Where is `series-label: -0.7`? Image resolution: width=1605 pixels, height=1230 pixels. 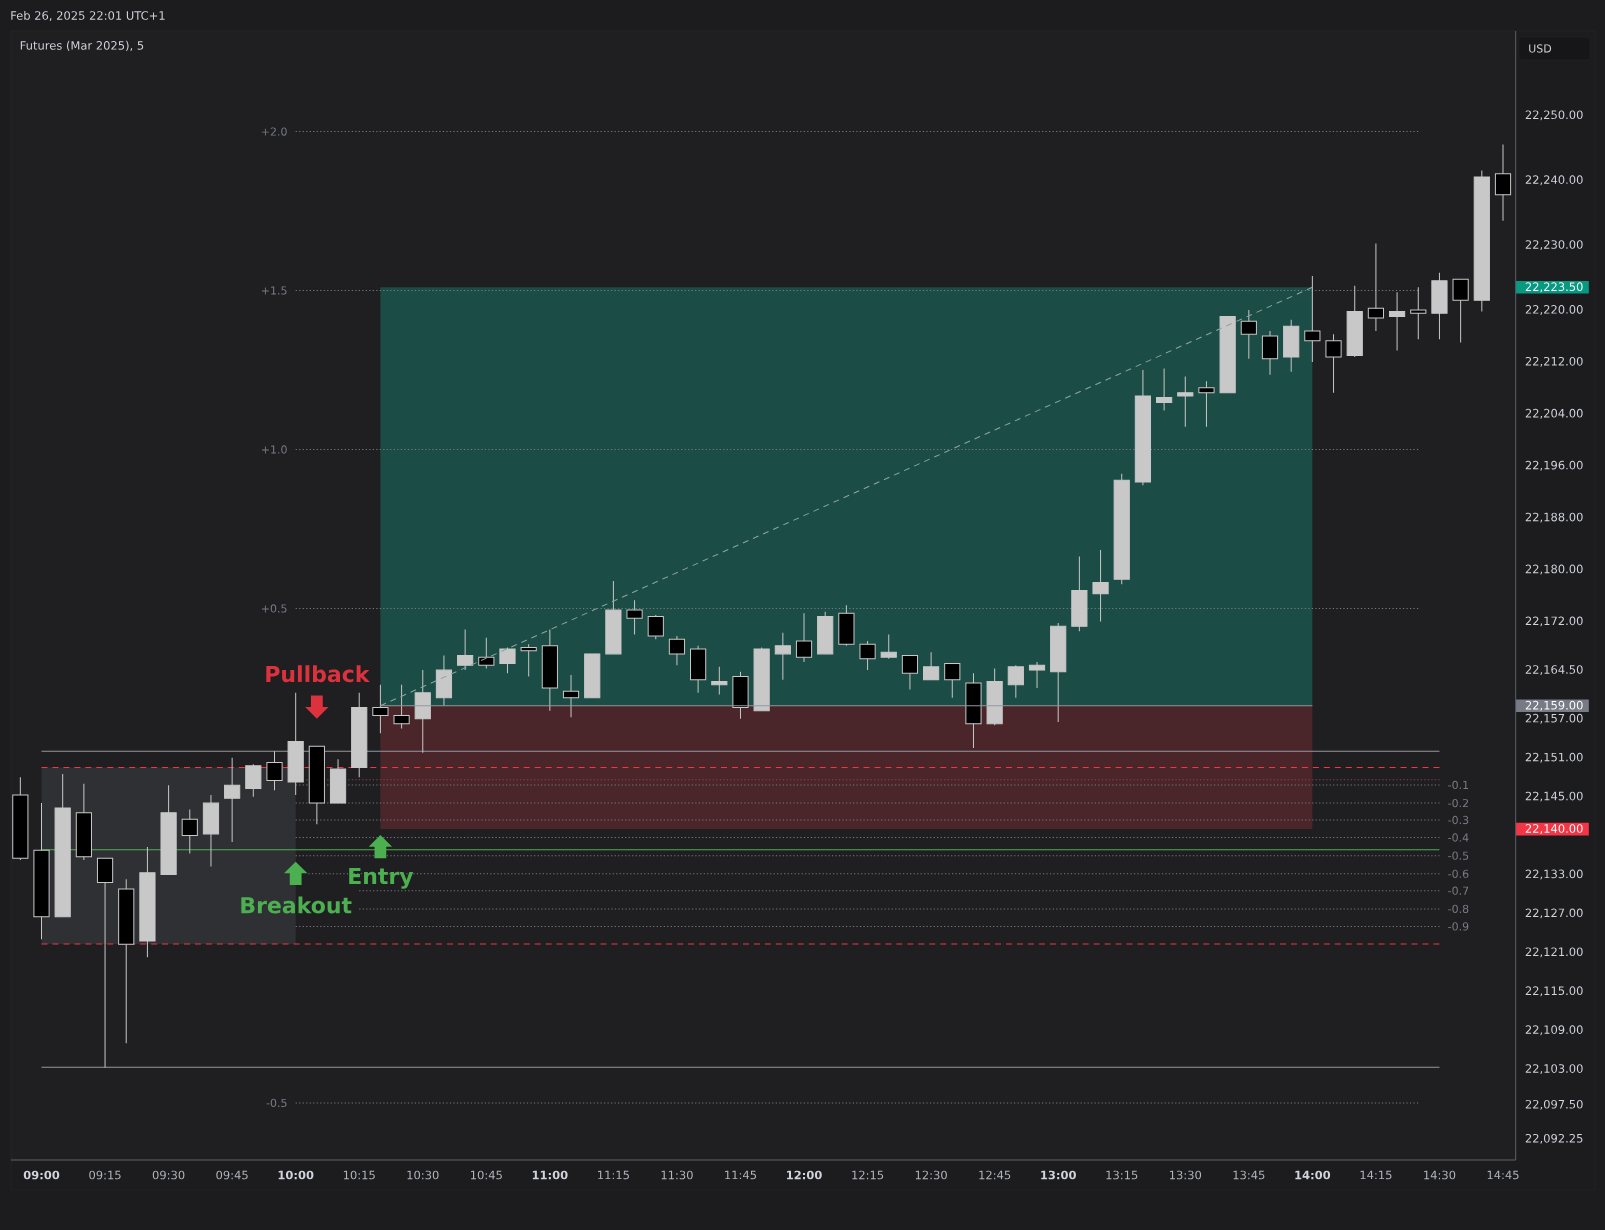
series-label: -0.7 is located at coordinates (1458, 890).